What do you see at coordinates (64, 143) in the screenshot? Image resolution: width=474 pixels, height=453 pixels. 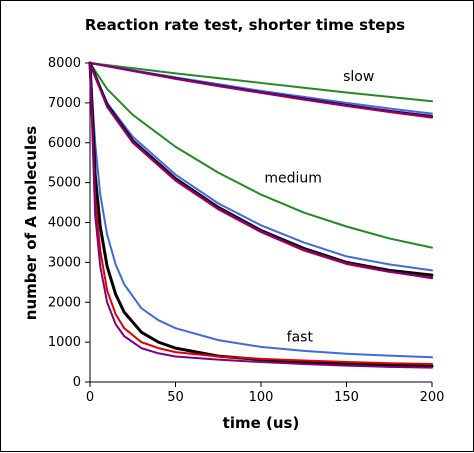 I see `y-tick-label: 6000` at bounding box center [64, 143].